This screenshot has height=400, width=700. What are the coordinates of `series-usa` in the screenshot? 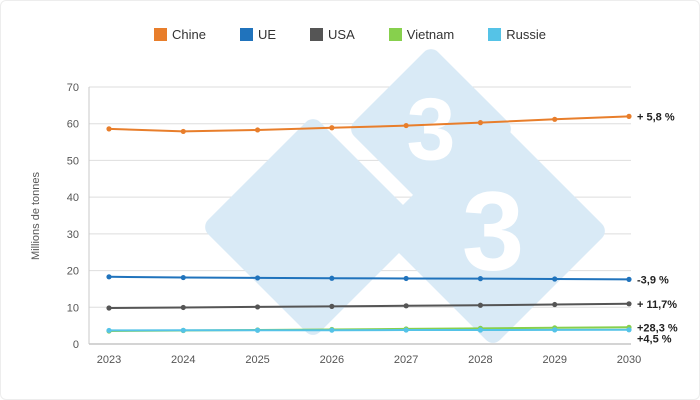 It's located at (369, 306).